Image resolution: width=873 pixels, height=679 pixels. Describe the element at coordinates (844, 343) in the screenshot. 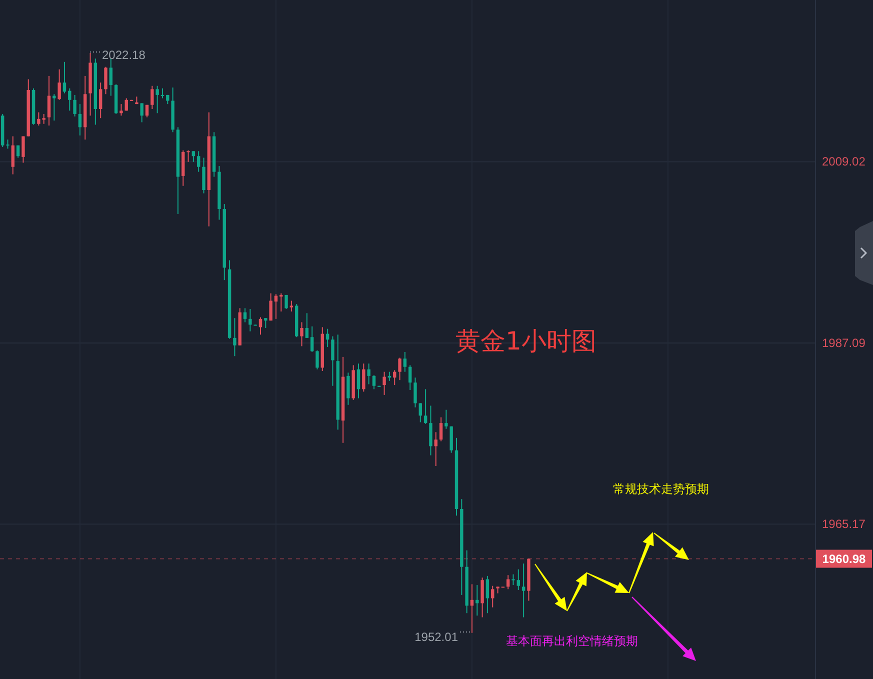

I see `y-tick-label: 1987.09` at that location.